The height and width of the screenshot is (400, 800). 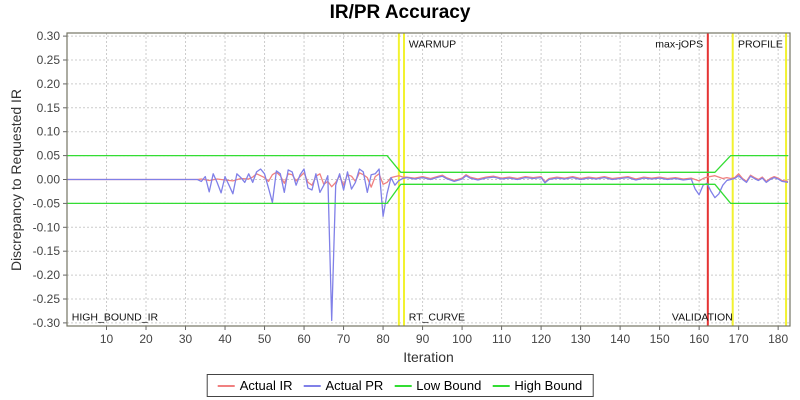 I want to click on x-tick-label: 140, so click(x=620, y=339).